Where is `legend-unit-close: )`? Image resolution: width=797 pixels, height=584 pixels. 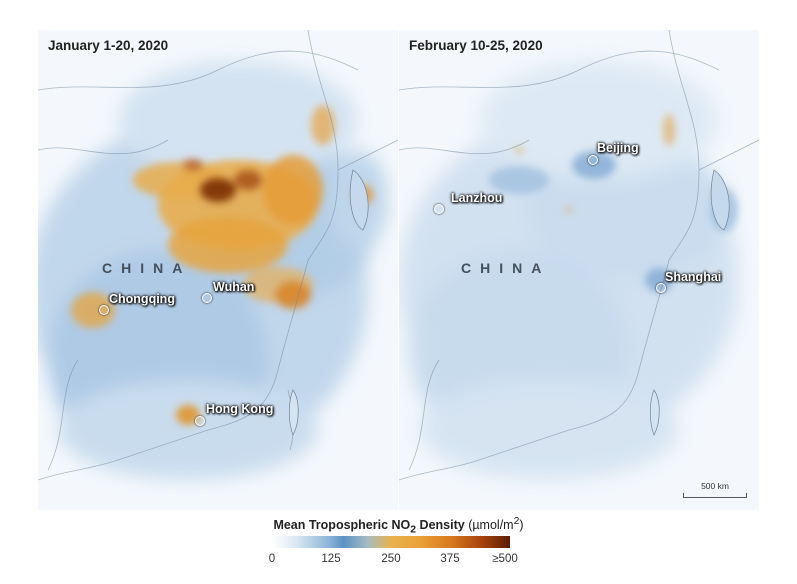 legend-unit-close: ) is located at coordinates (521, 525).